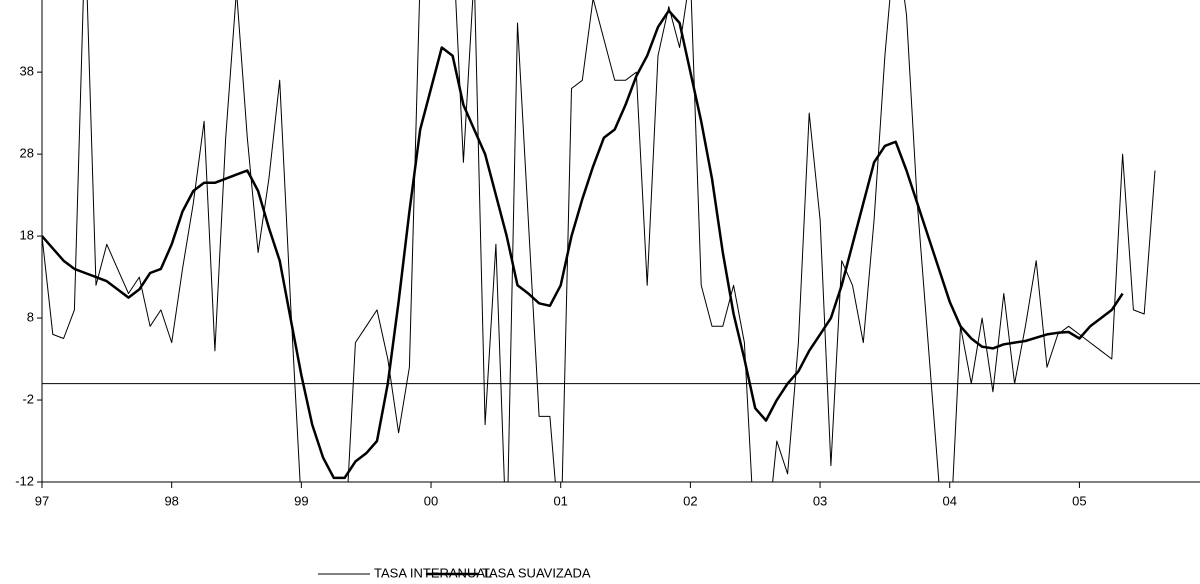 This screenshot has width=1200, height=584. Describe the element at coordinates (301, 500) in the screenshot. I see `x-tick-label: 99` at that location.